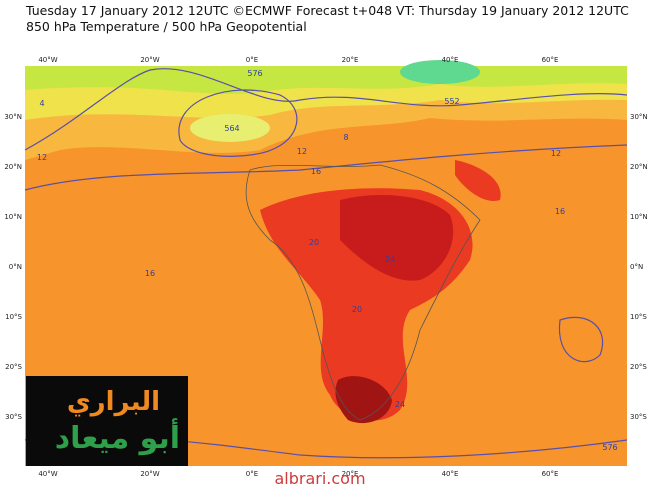 Image resolution: width=651 pixels, height=488 pixels. I want to click on logo-box, so click(107, 421).